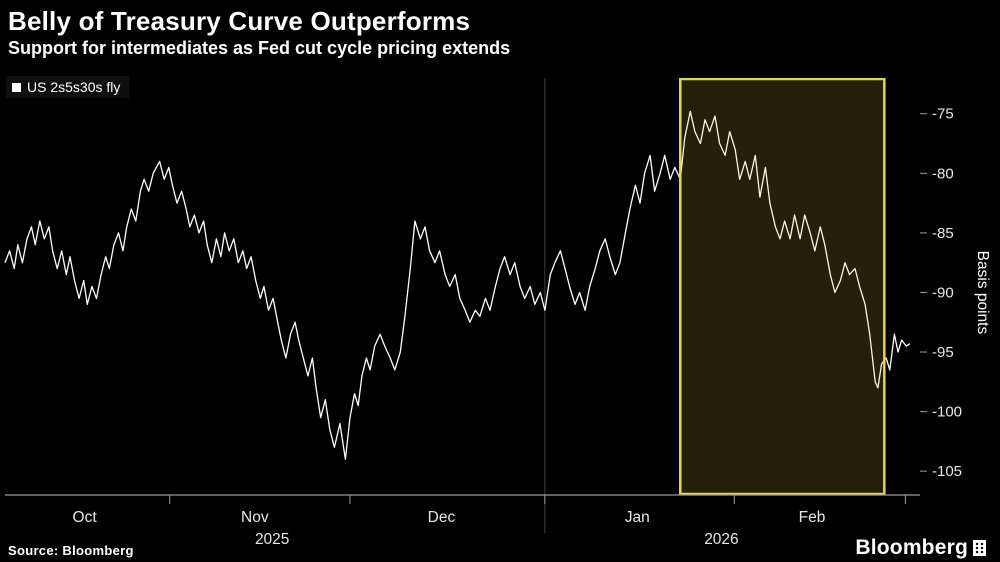 This screenshot has height=562, width=1000. What do you see at coordinates (947, 412) in the screenshot?
I see `y-tick-label: -100` at bounding box center [947, 412].